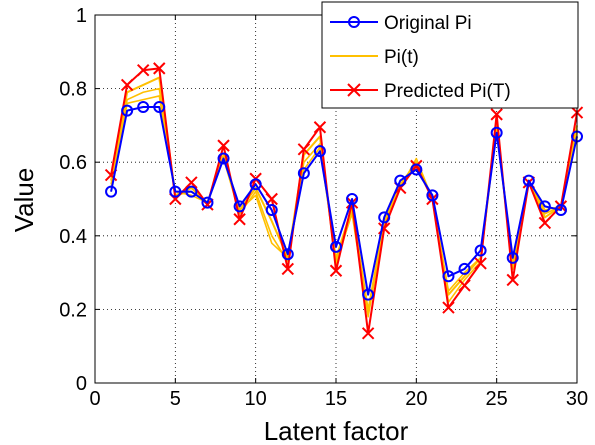 The image size is (595, 445). I want to click on x-tick-label: 20, so click(416, 399).